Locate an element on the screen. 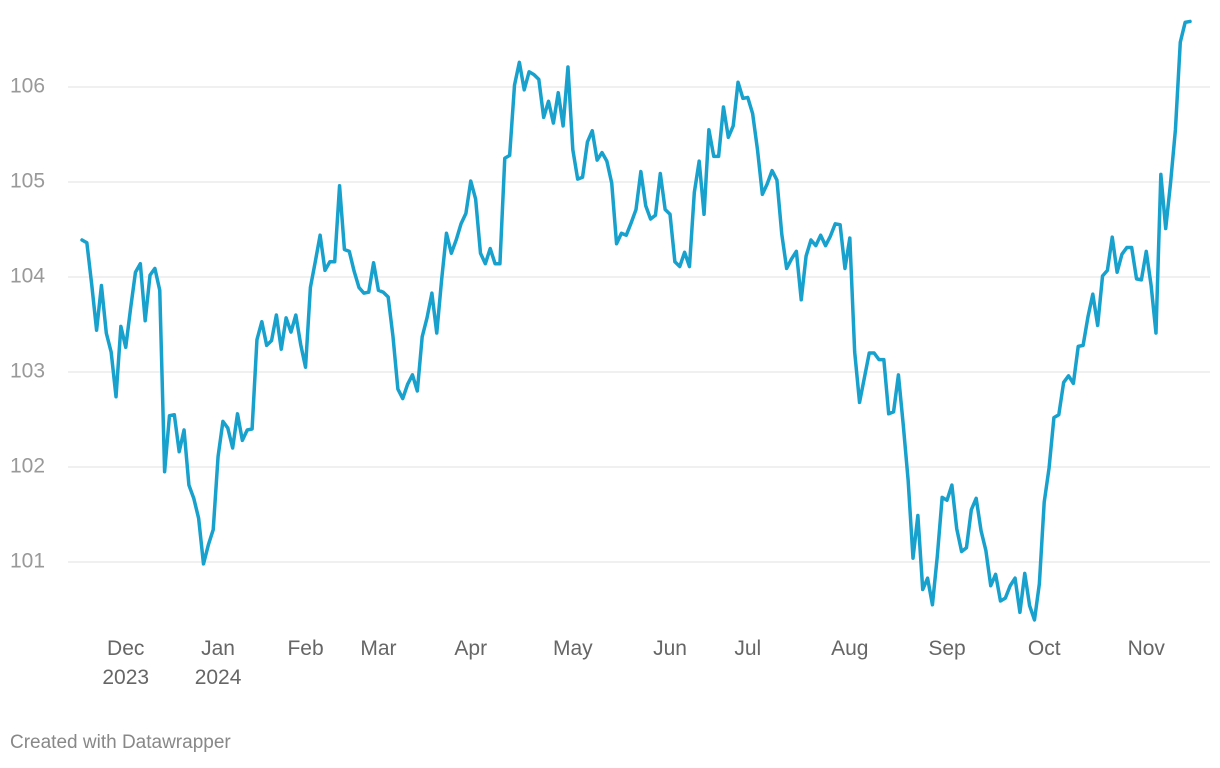 The height and width of the screenshot is (768, 1220). x-tick-label: Jun is located at coordinates (670, 648).